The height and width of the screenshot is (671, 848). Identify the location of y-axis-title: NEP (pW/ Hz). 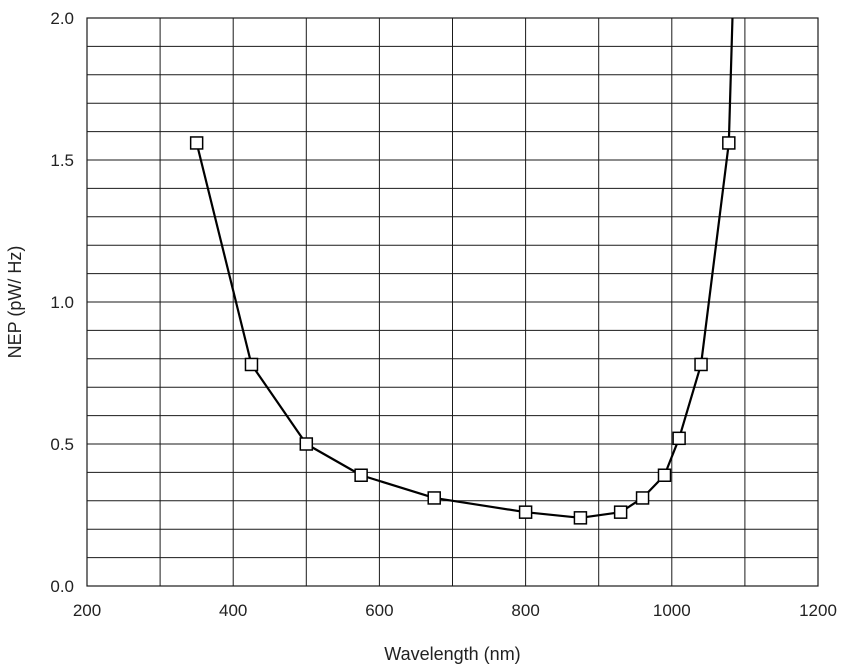
(15, 302).